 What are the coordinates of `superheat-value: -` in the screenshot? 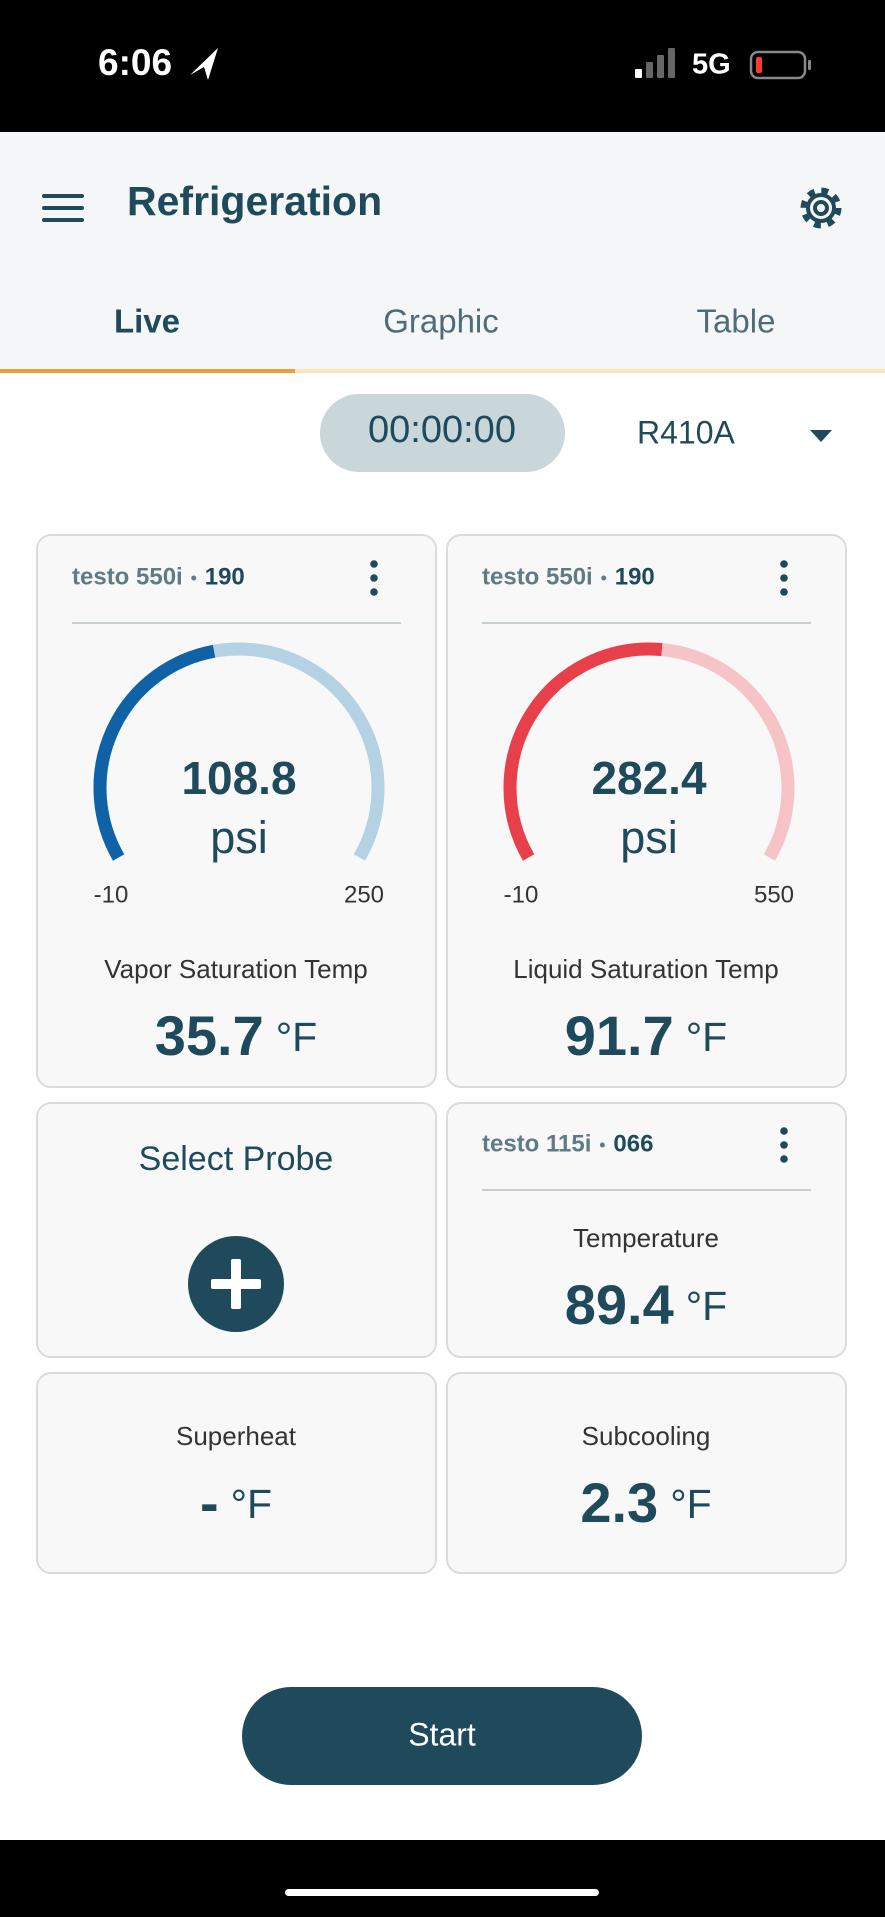 It's located at (209, 1502).